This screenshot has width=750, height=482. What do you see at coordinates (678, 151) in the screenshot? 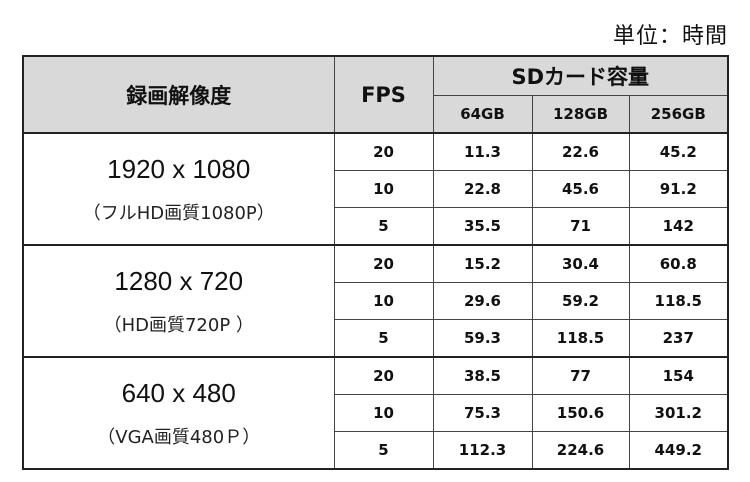
I see `hours-cell: 45.2` at bounding box center [678, 151].